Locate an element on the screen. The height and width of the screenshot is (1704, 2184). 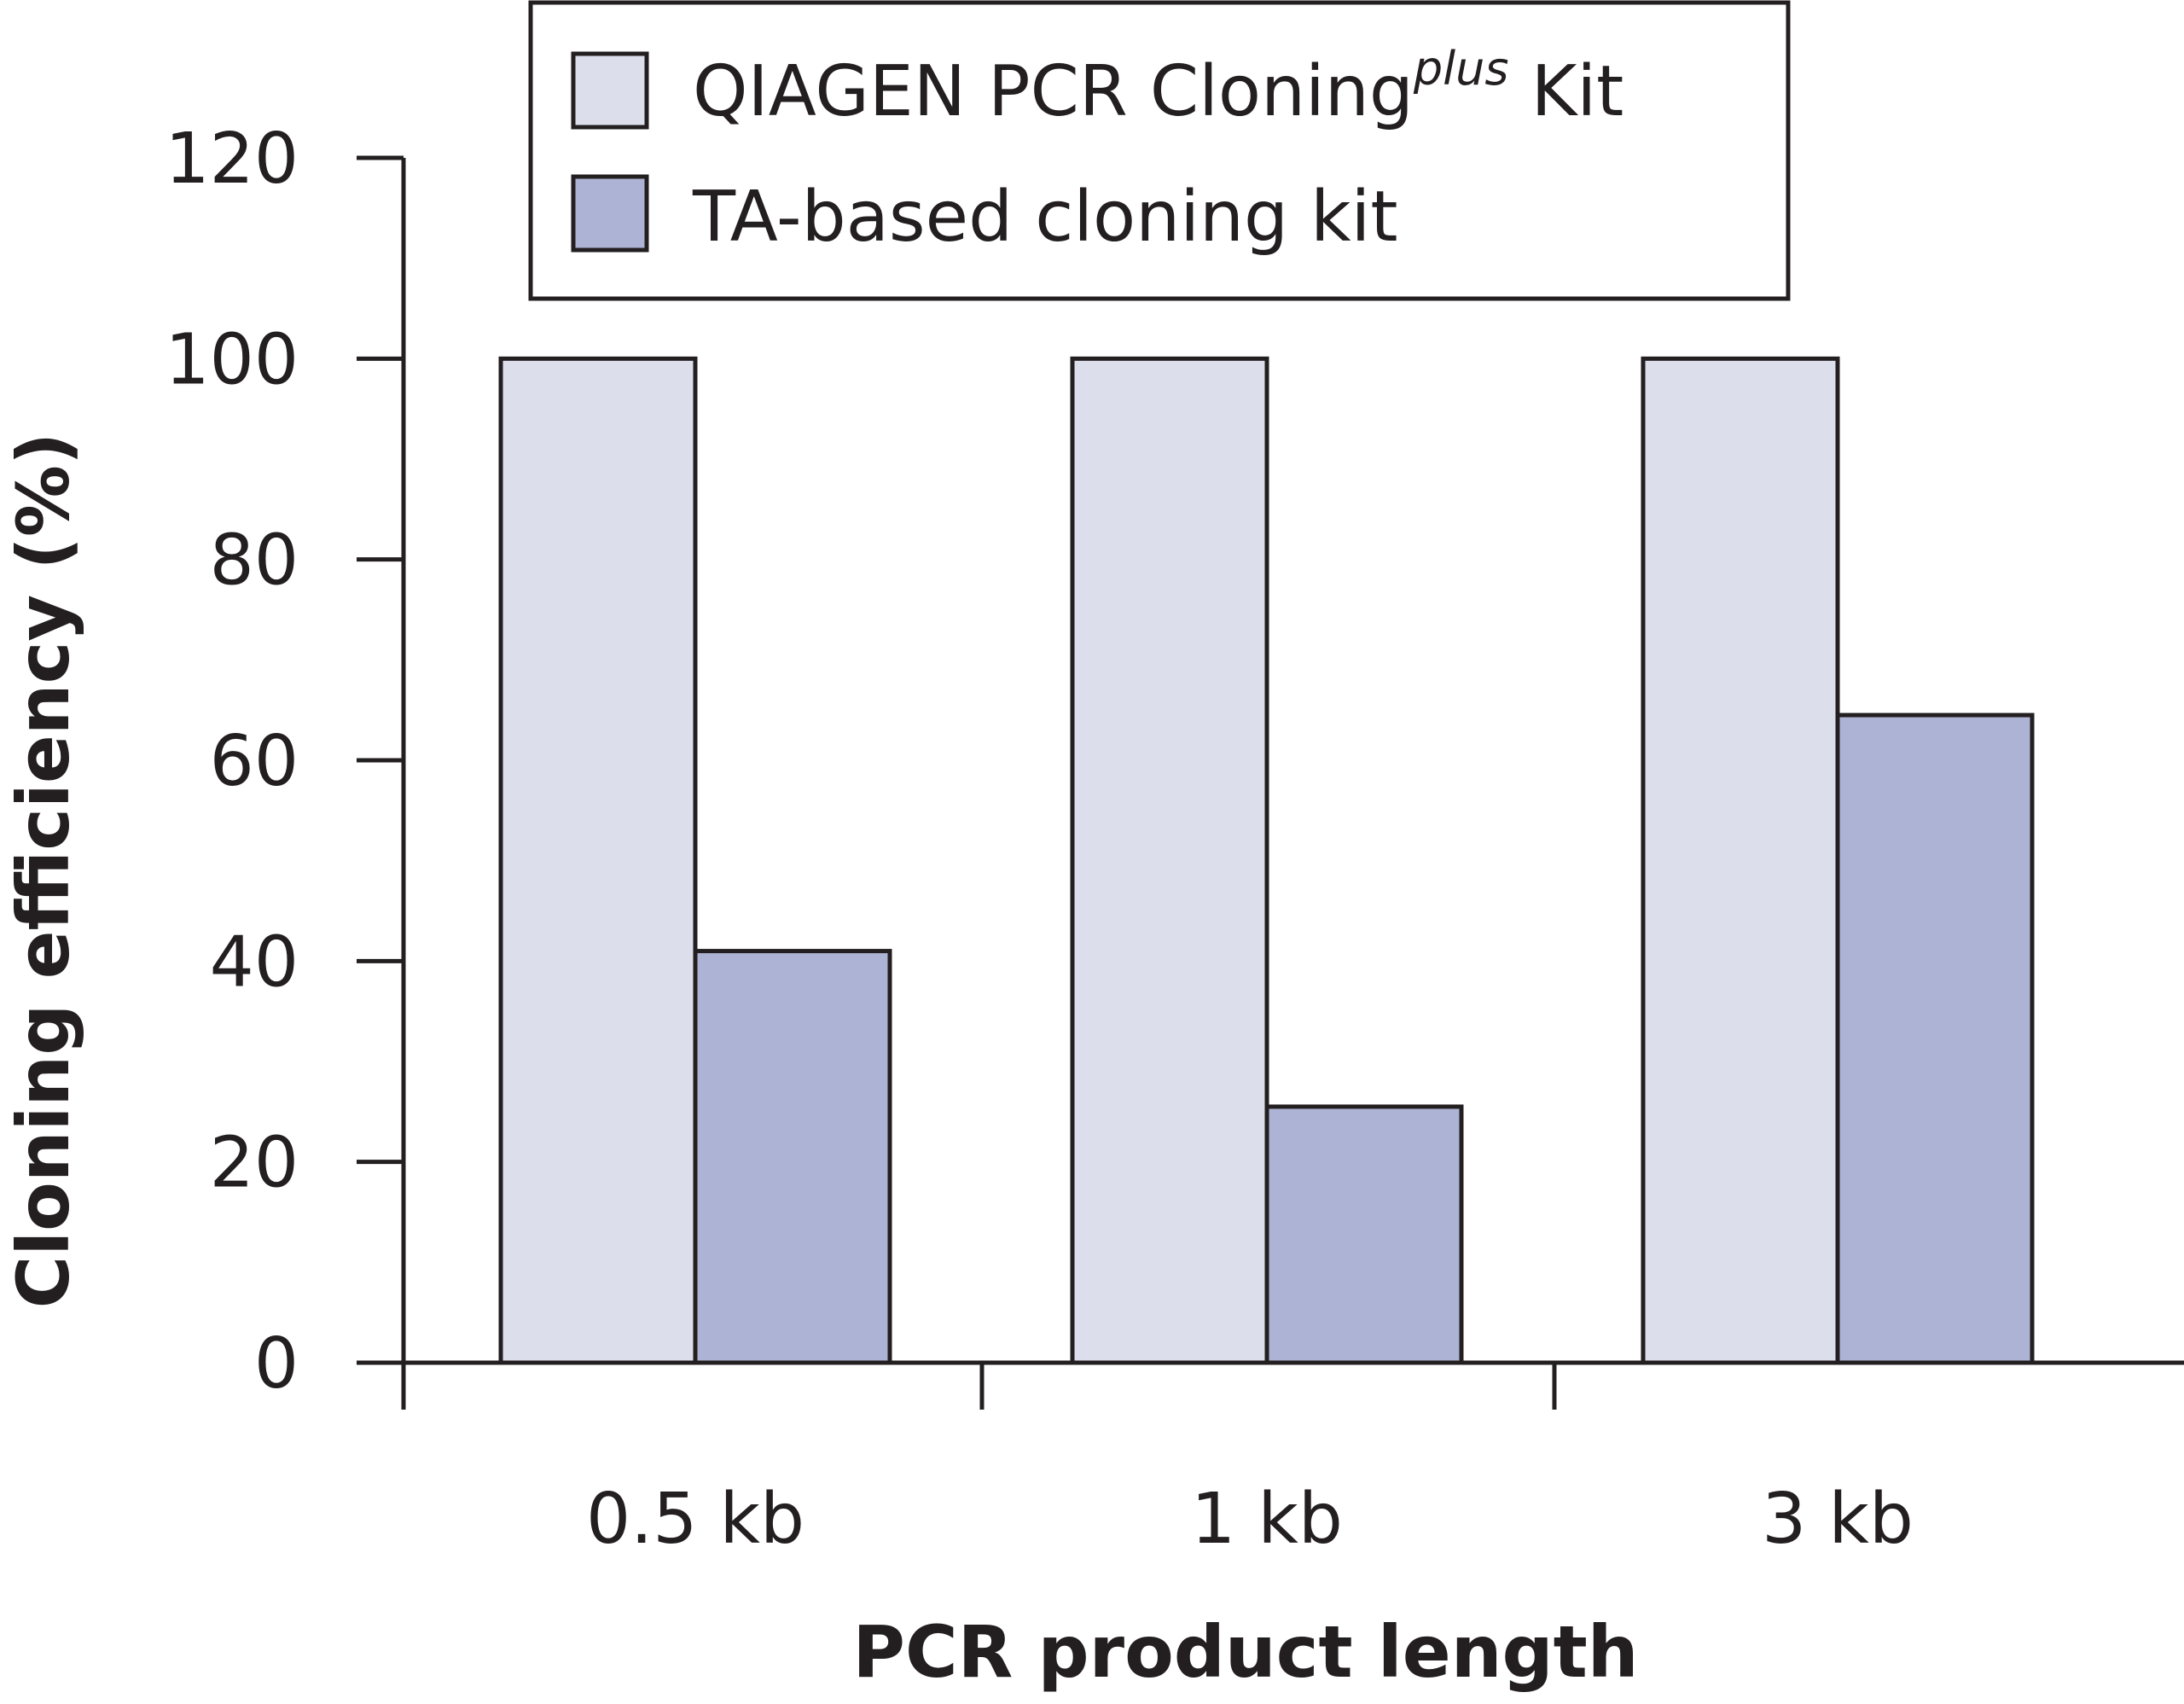
legend-swatch-ta is located at coordinates (610, 213).